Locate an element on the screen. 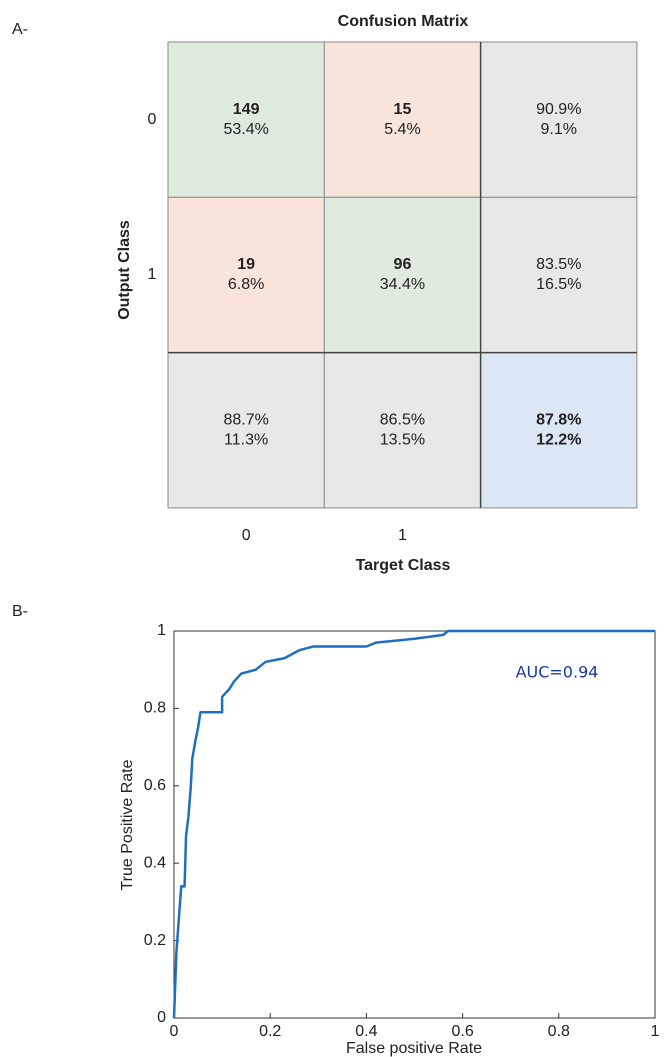 The width and height of the screenshot is (664, 1057). cell-value: 88.7% is located at coordinates (245, 419).